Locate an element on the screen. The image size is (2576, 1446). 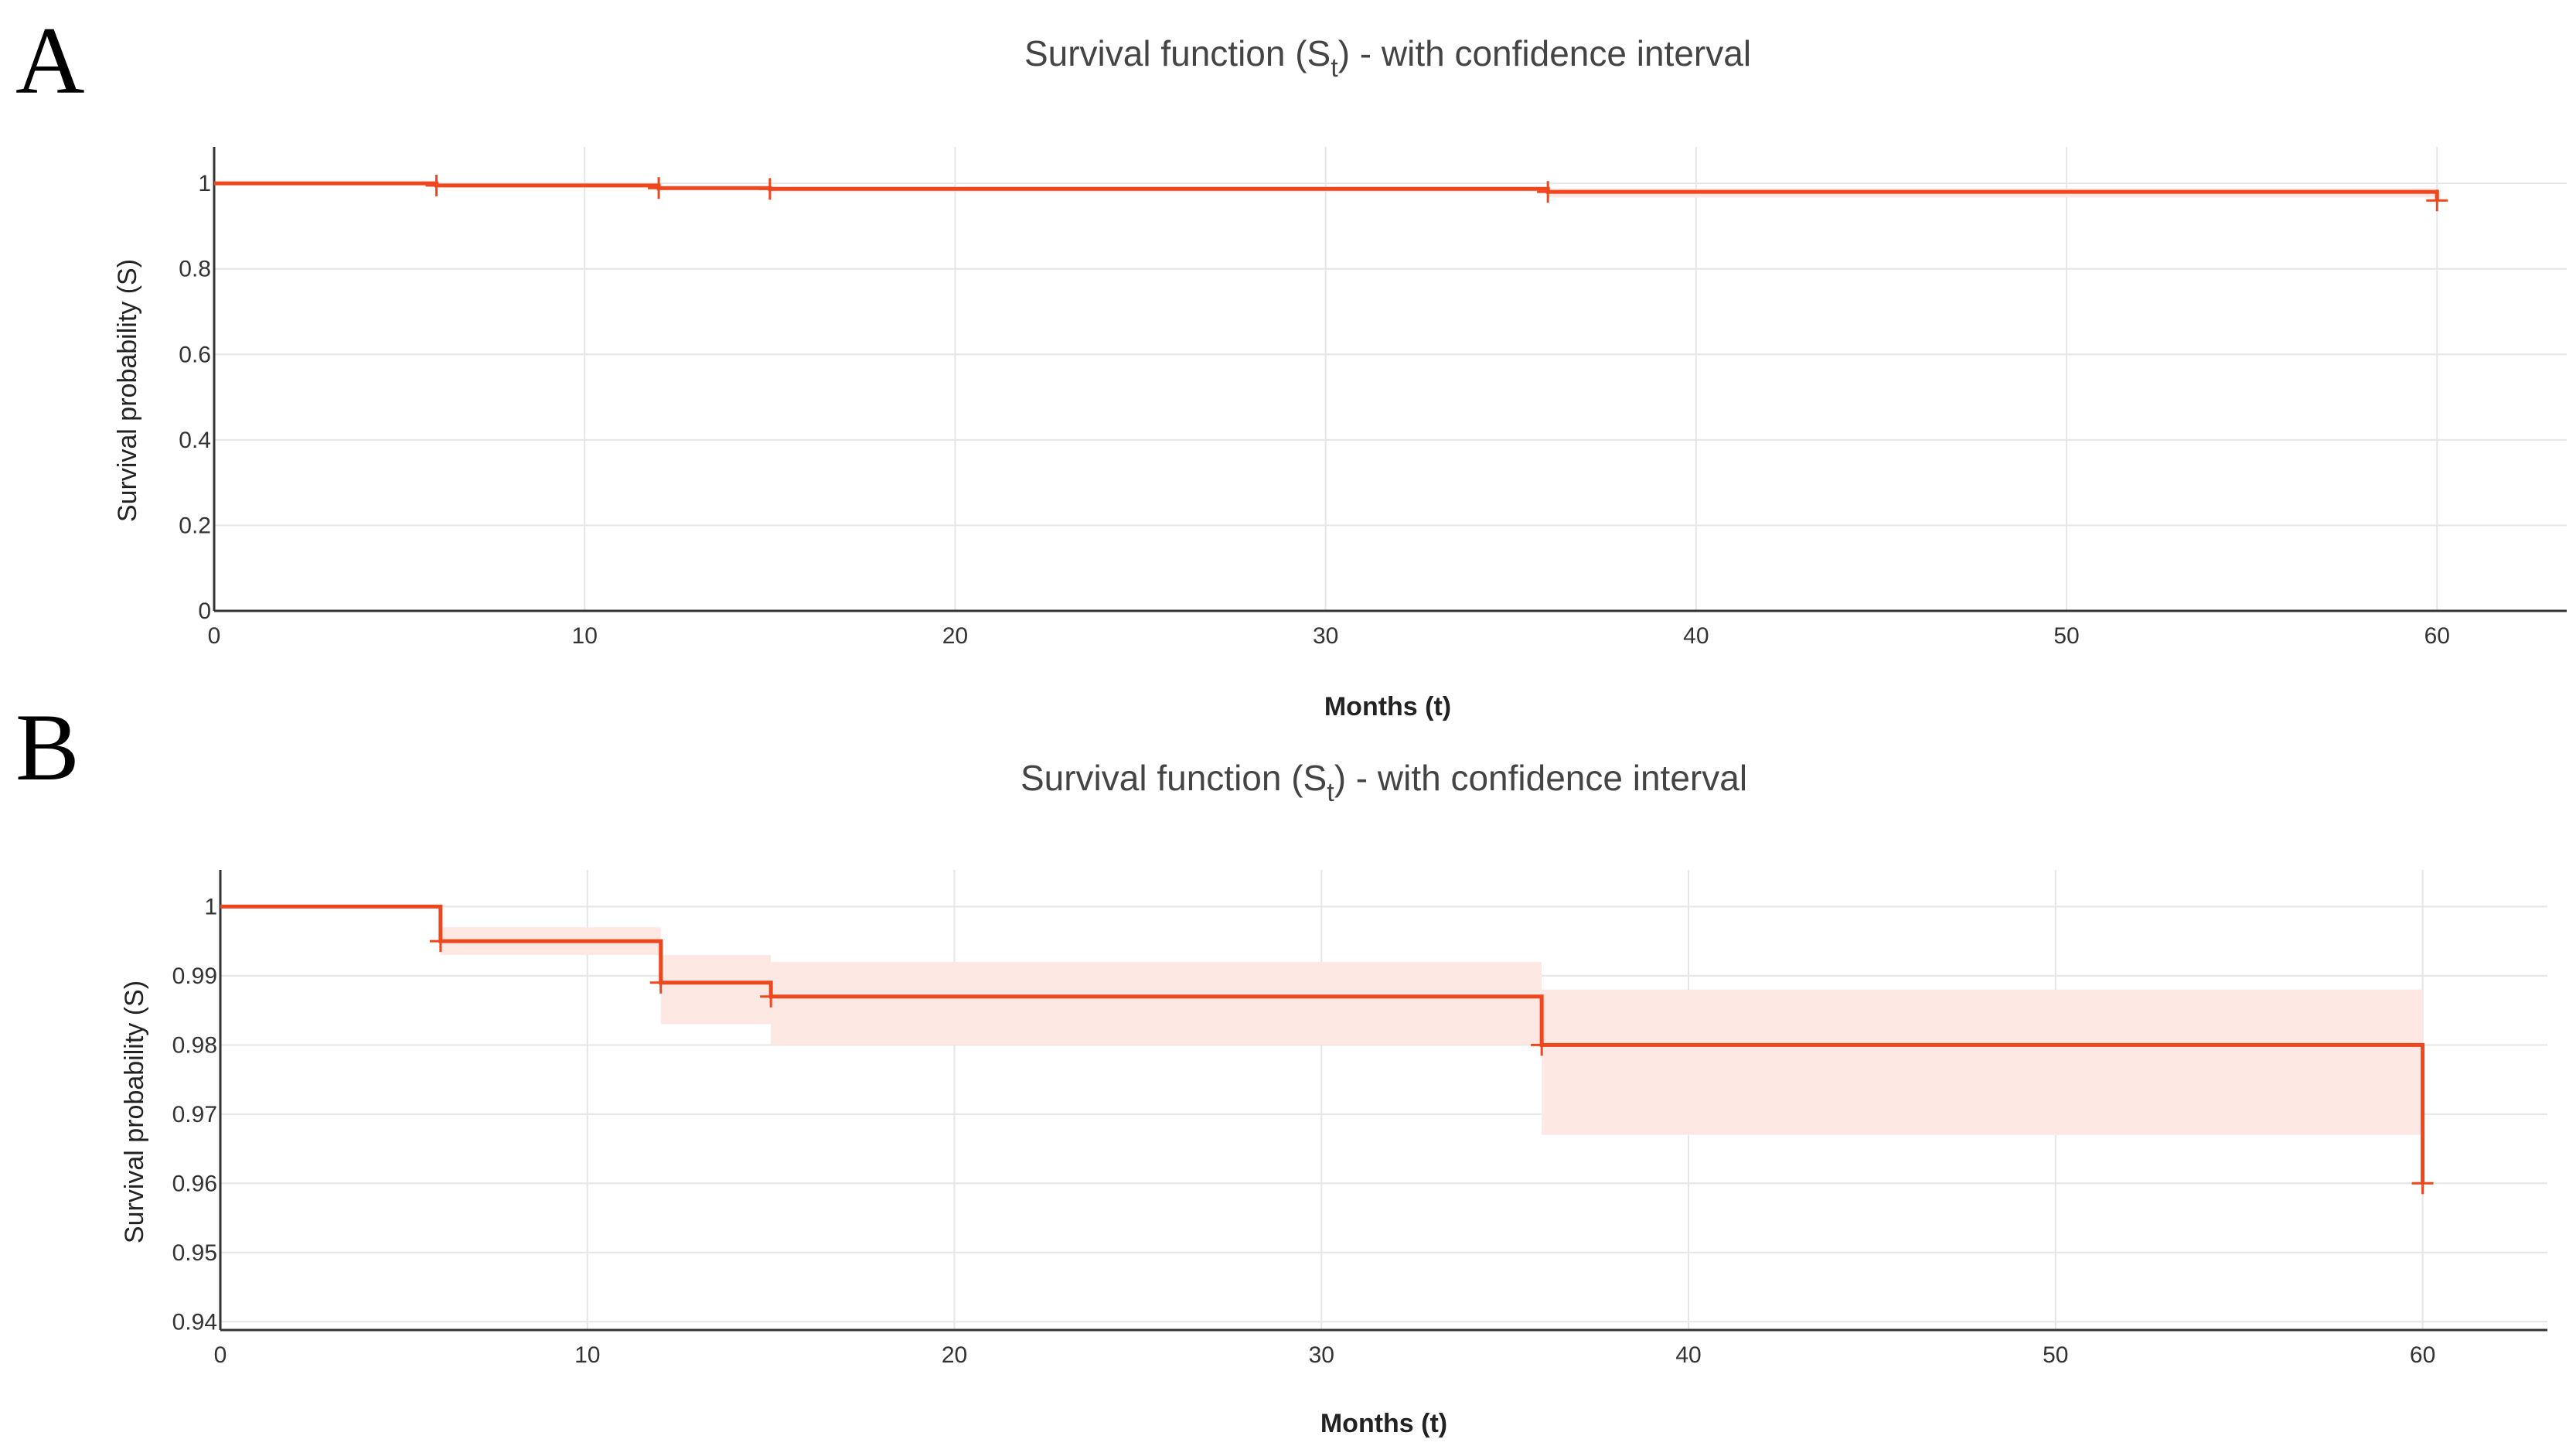
y-tick-label-a: 1 is located at coordinates (204, 184).